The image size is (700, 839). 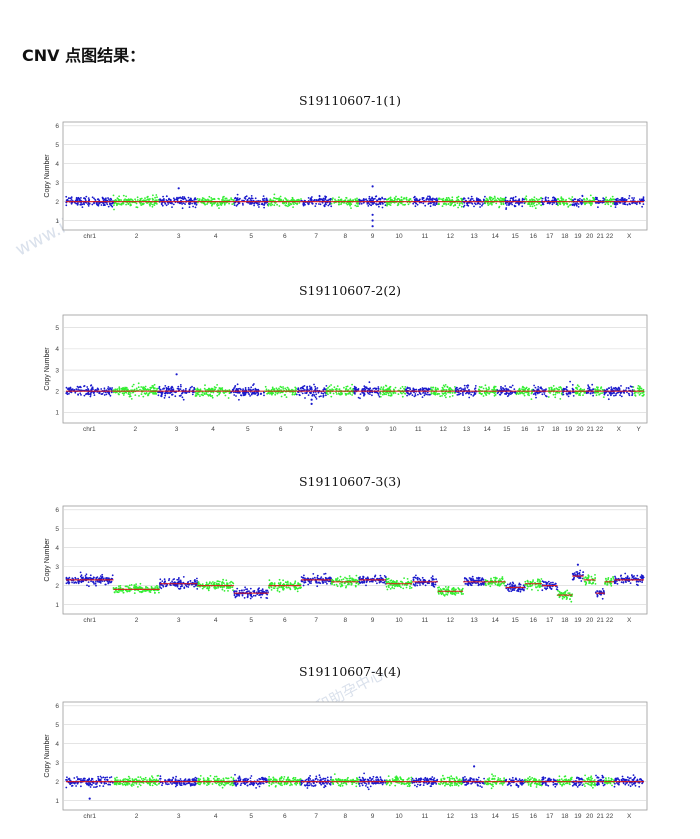 I want to click on cnv-outlier-point, so click(x=372, y=226).